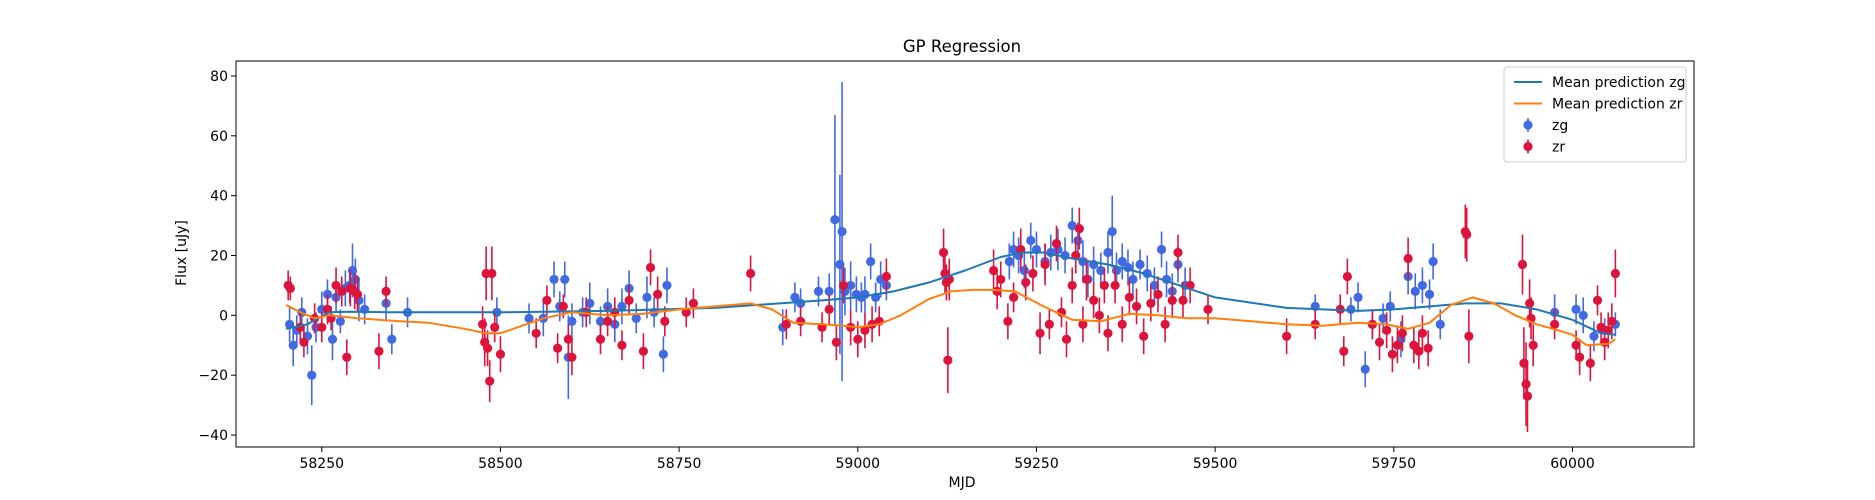 The height and width of the screenshot is (500, 1875). What do you see at coordinates (219, 256) in the screenshot?
I see `y-tick-label: 20` at bounding box center [219, 256].